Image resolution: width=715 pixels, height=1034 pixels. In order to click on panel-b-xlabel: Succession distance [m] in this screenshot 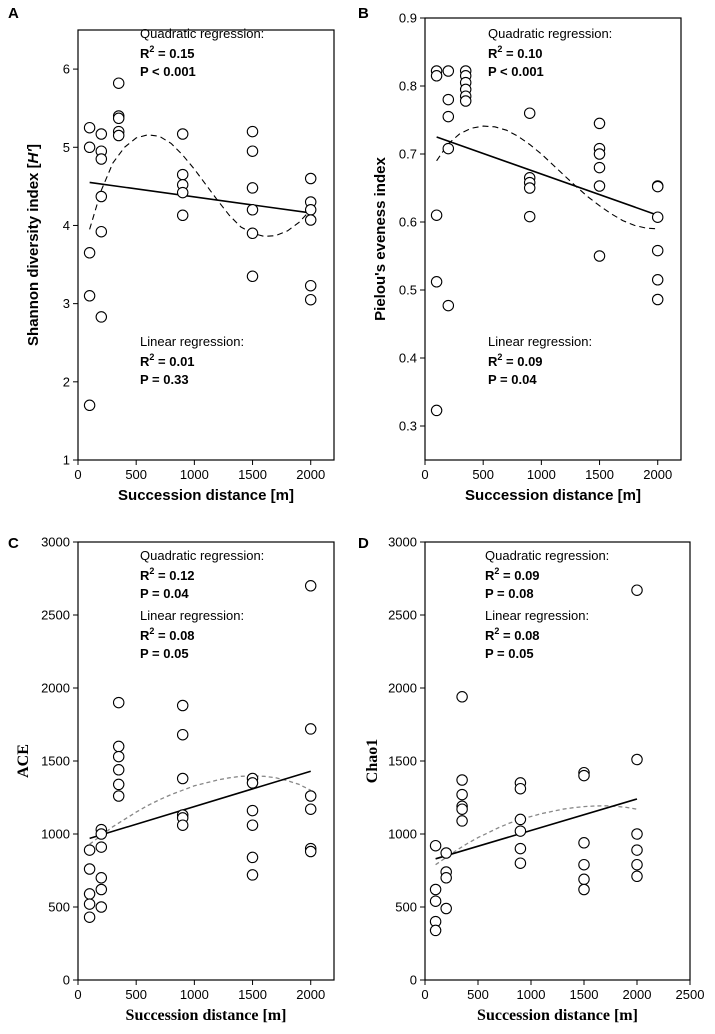, I will do `click(553, 495)`.